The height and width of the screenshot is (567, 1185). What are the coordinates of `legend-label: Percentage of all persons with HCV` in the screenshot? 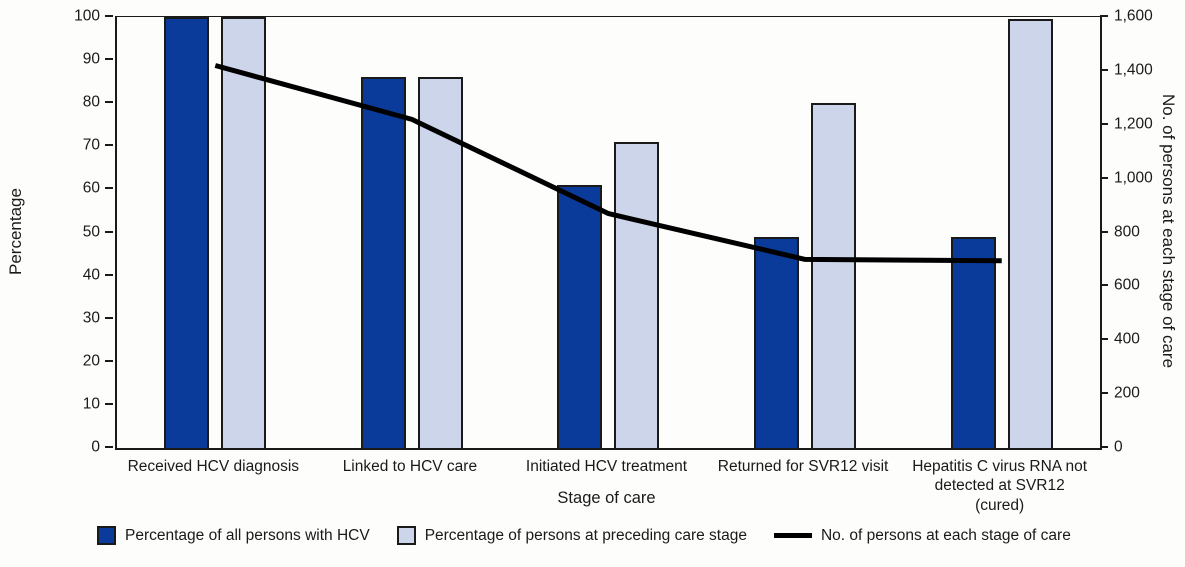 It's located at (247, 535).